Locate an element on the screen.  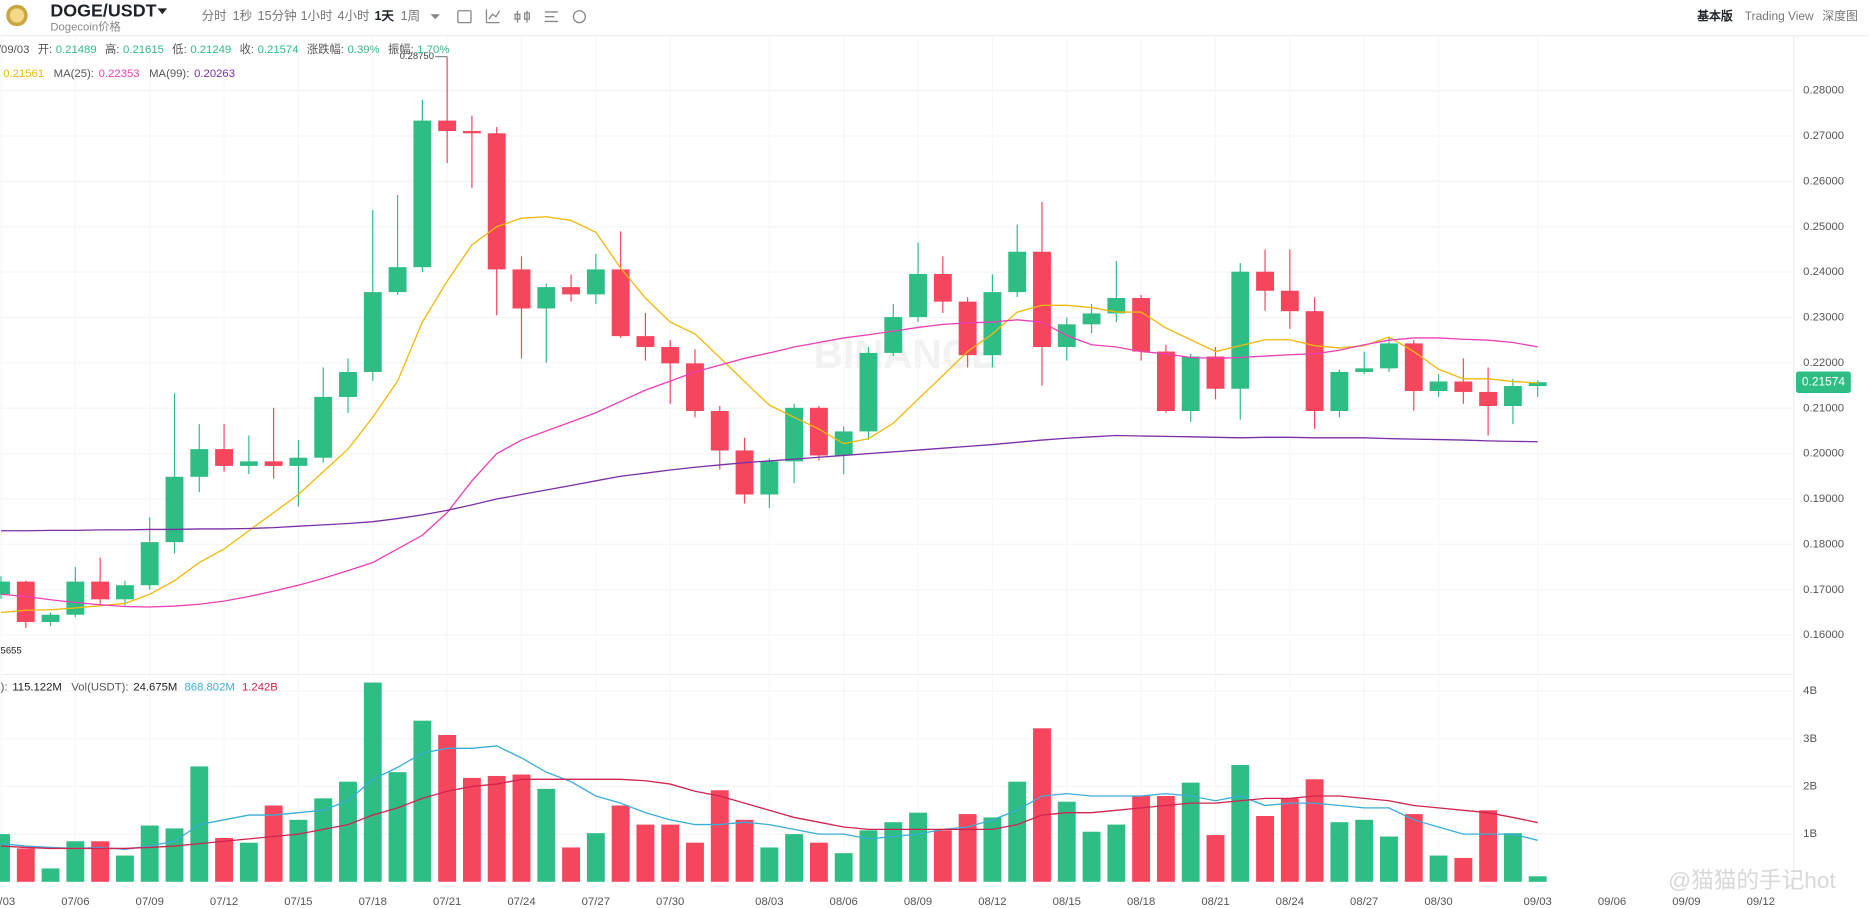
icon-settings-list is located at coordinates (551, 17).